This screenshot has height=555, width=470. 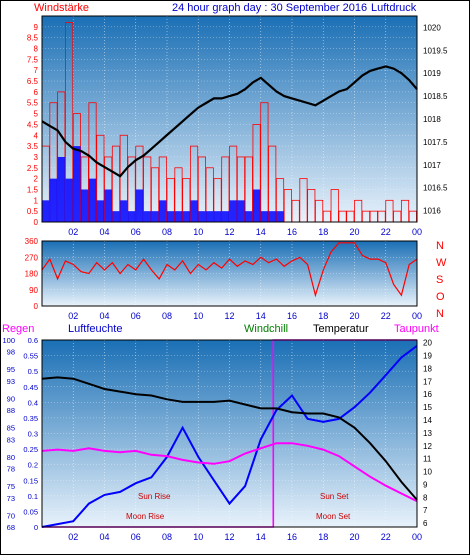 I want to click on direction-label-o: O, so click(x=440, y=297).